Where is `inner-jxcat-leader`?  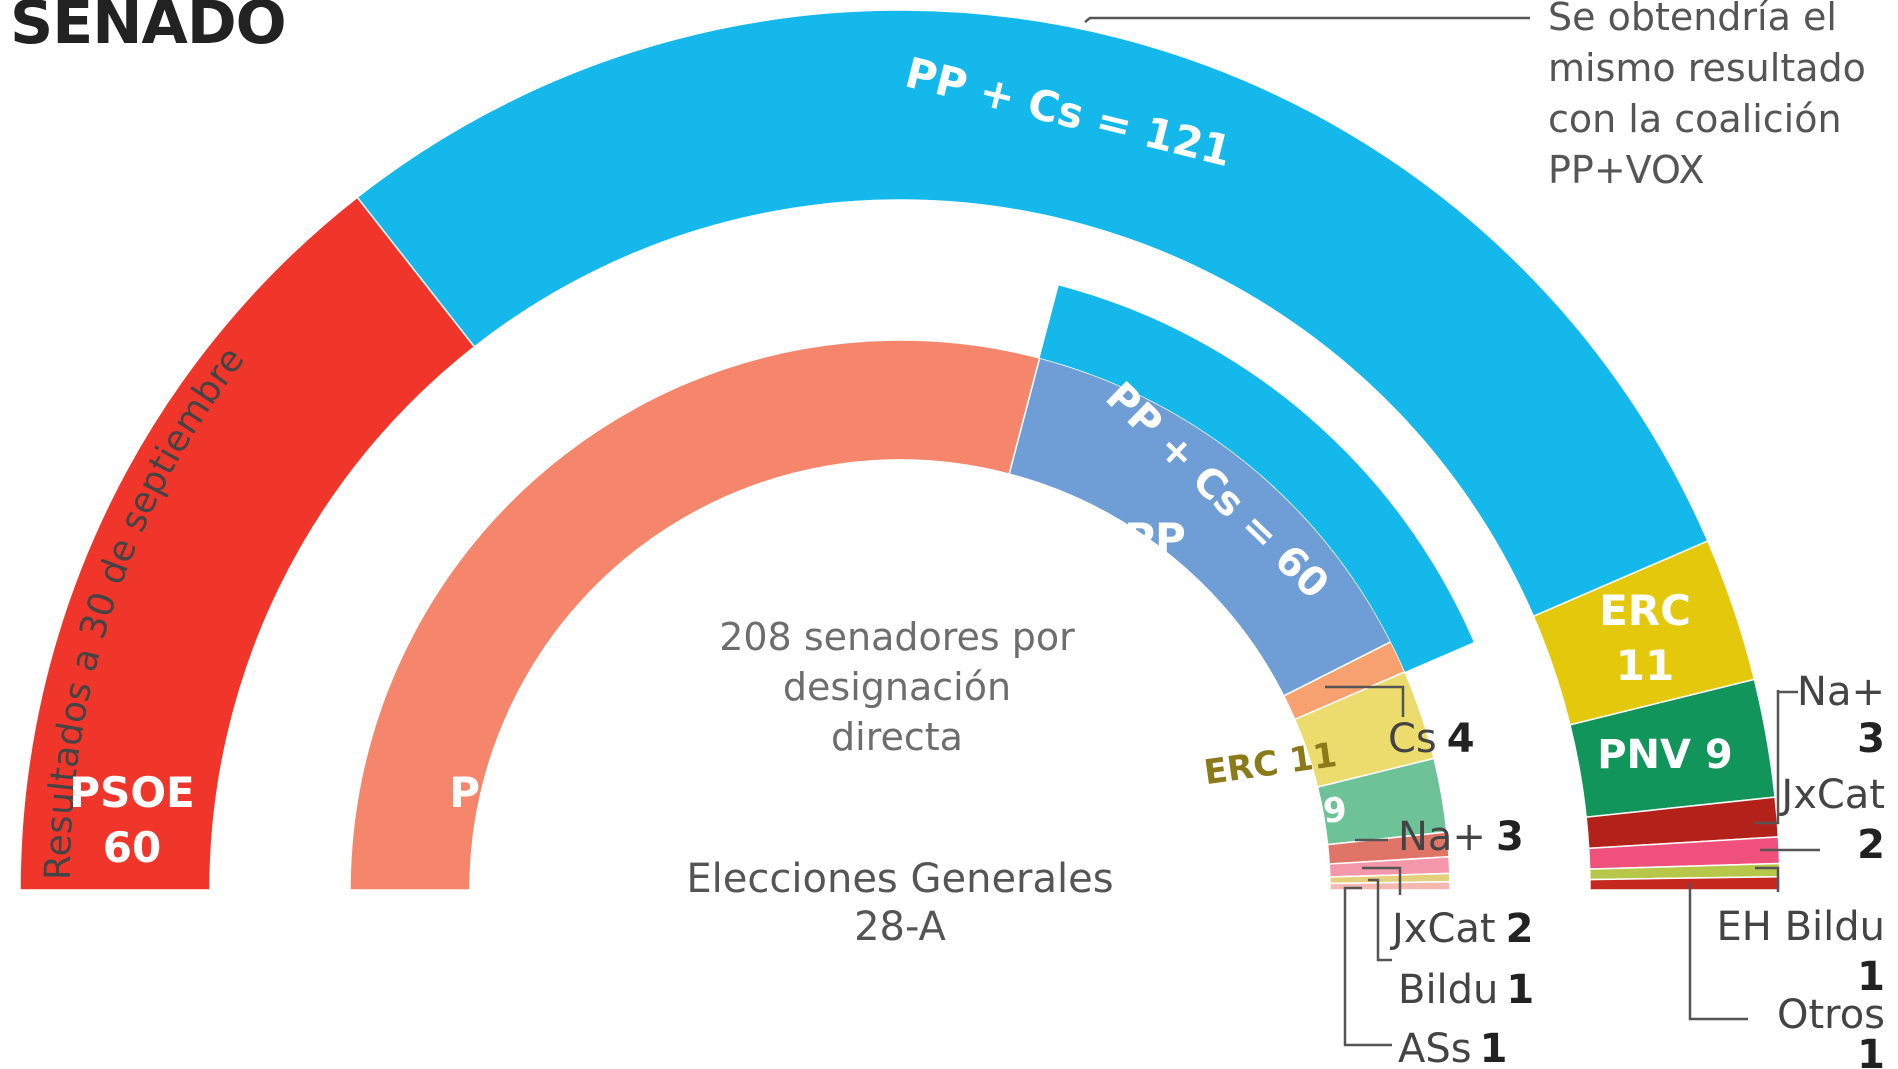
inner-jxcat-leader is located at coordinates (1382, 880).